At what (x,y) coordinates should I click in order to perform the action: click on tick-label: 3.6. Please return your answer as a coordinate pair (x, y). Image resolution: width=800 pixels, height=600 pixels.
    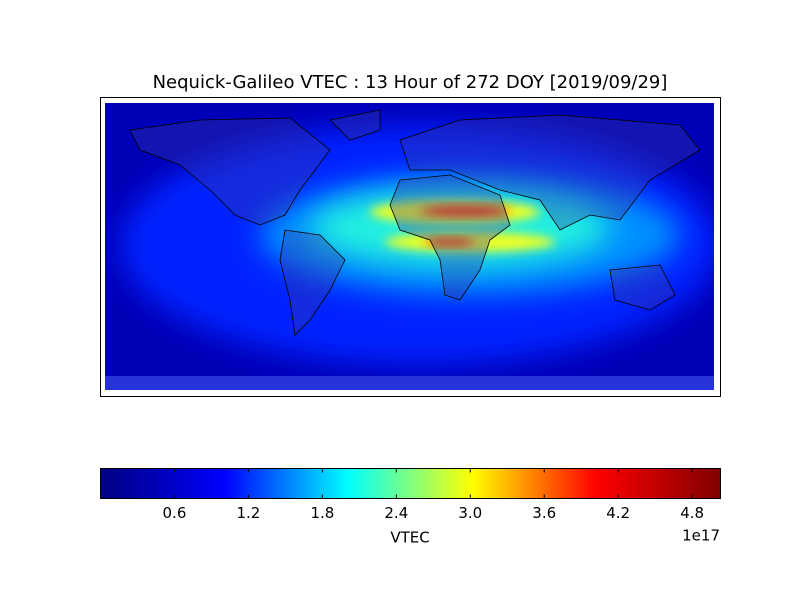
    Looking at the image, I should click on (544, 513).